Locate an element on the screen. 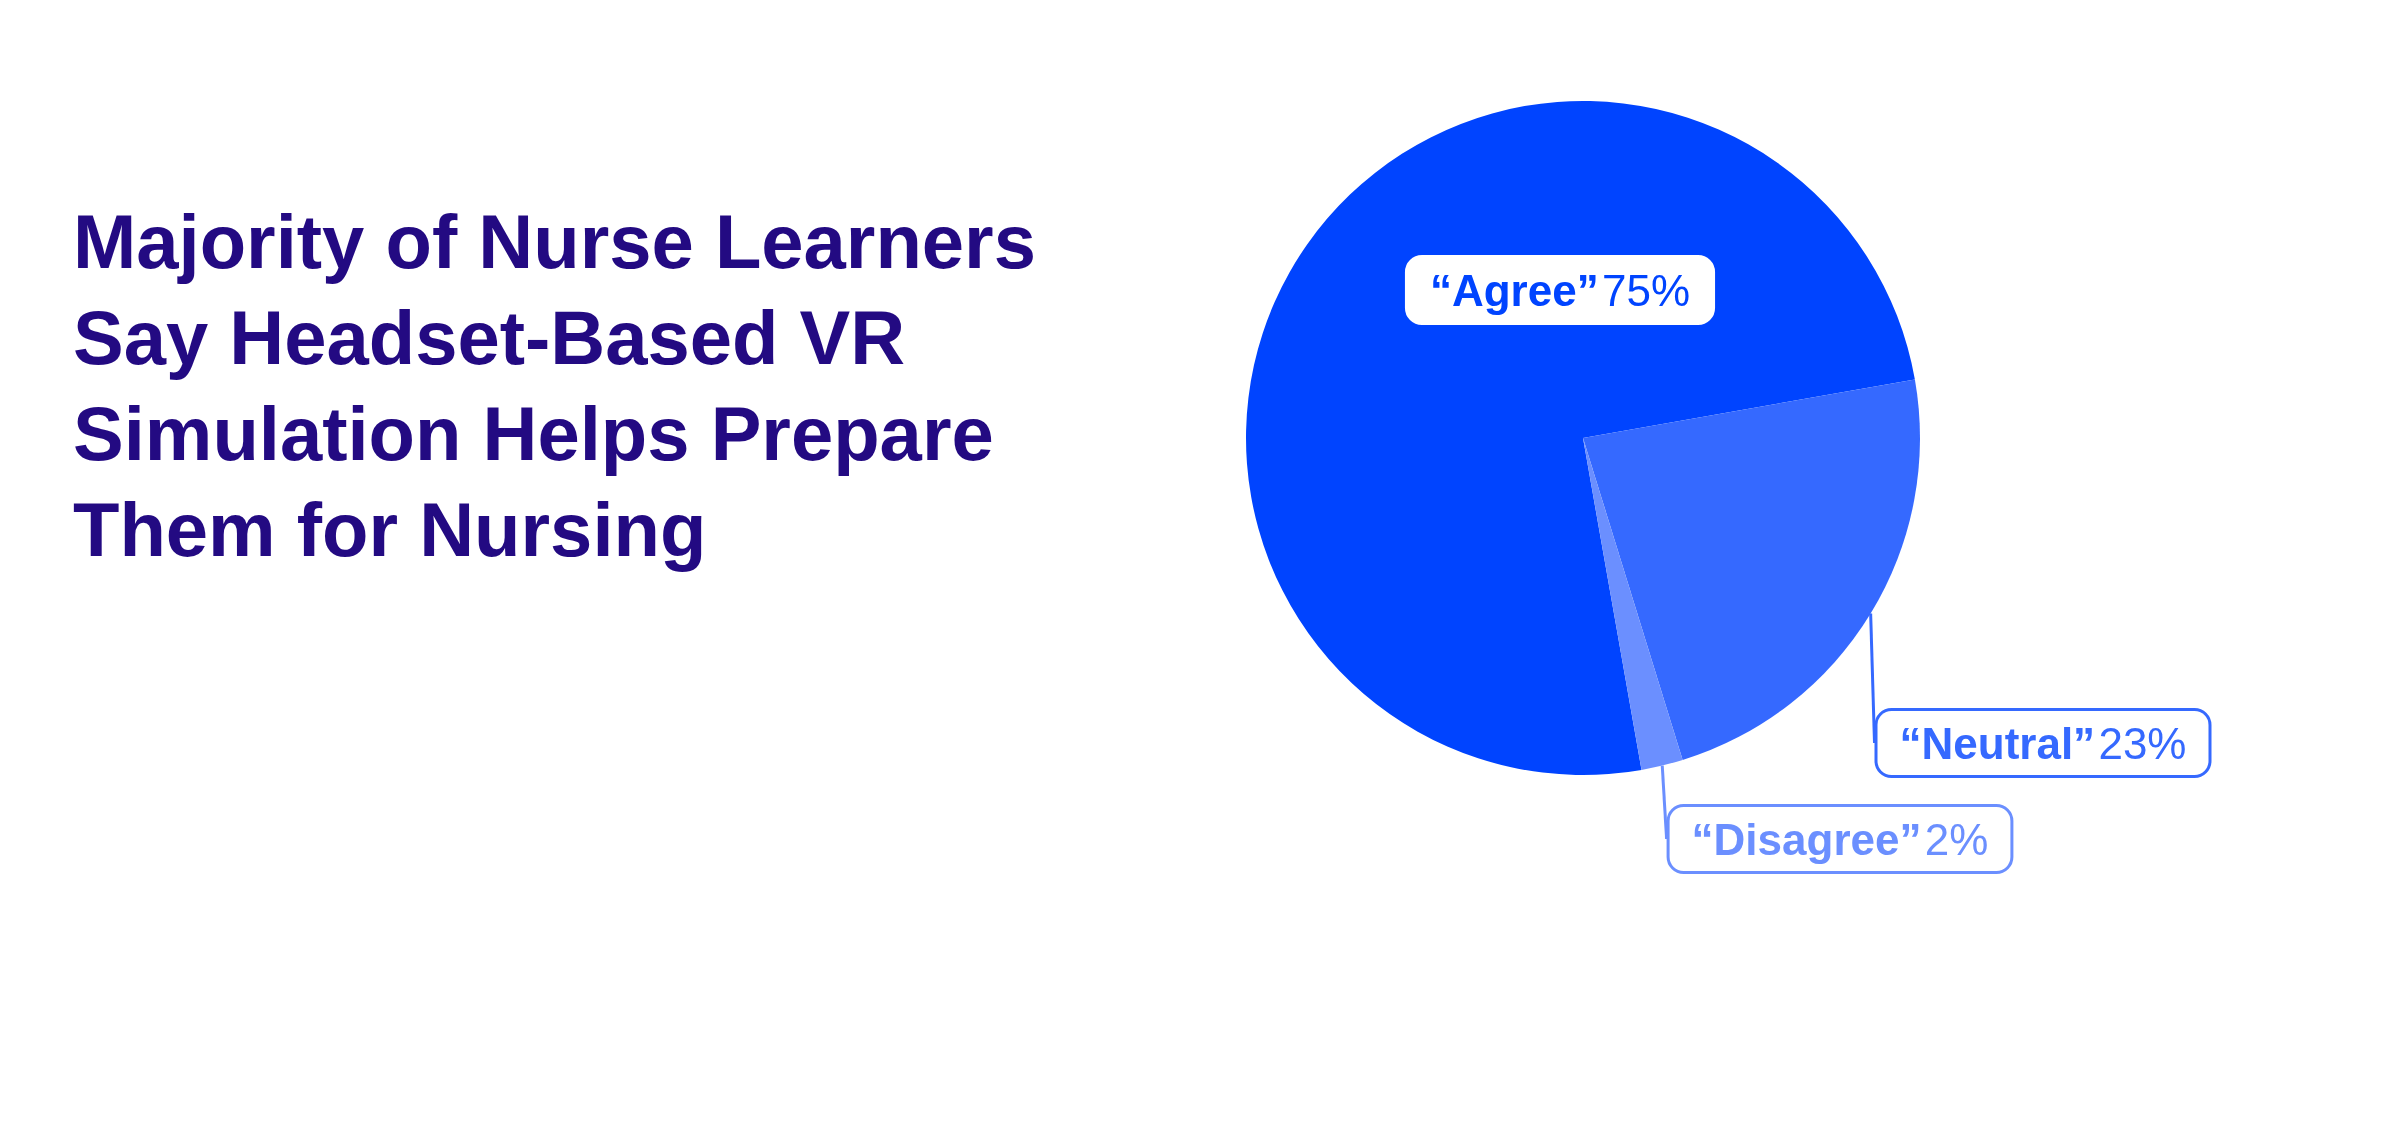 Image resolution: width=2400 pixels, height=1125 pixels. slice-label: “Neutral” is located at coordinates (1997, 743).